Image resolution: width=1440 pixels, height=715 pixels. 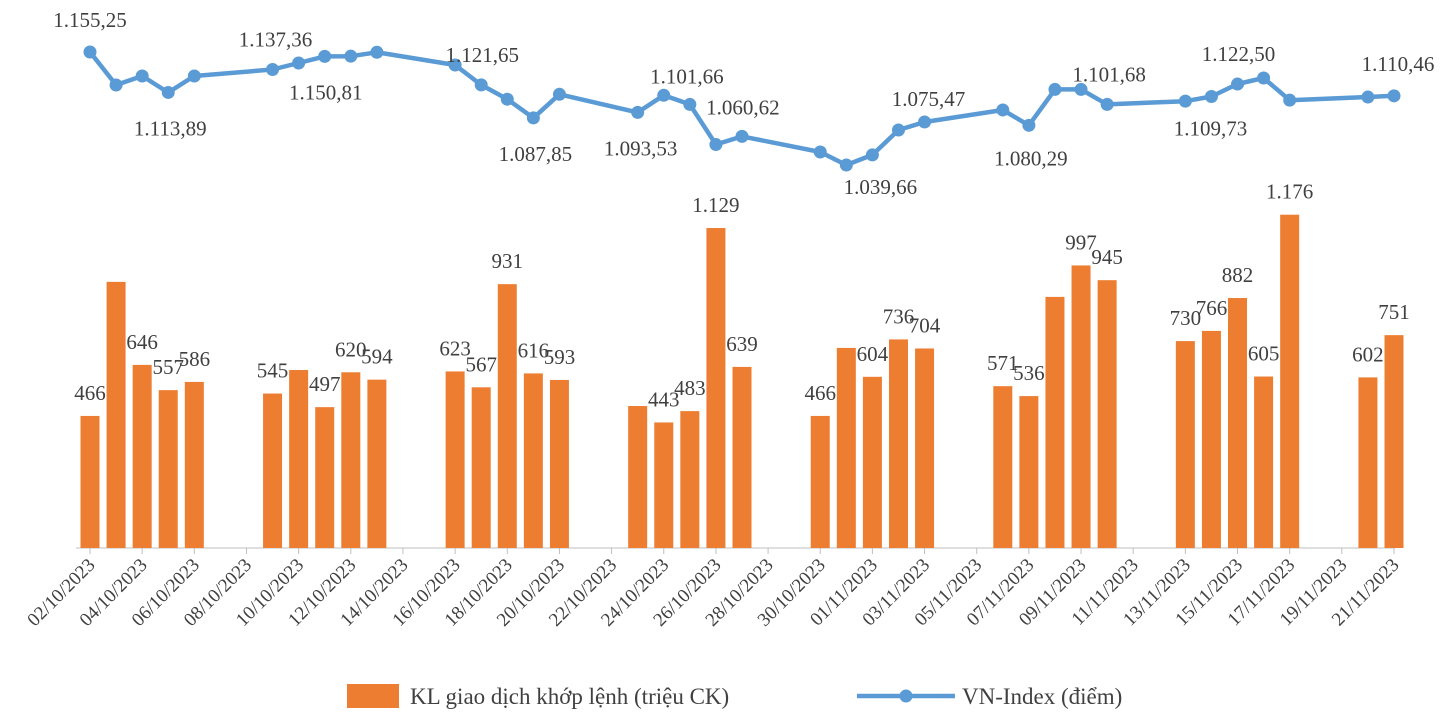 I want to click on bar-value-label: 704, so click(x=925, y=325).